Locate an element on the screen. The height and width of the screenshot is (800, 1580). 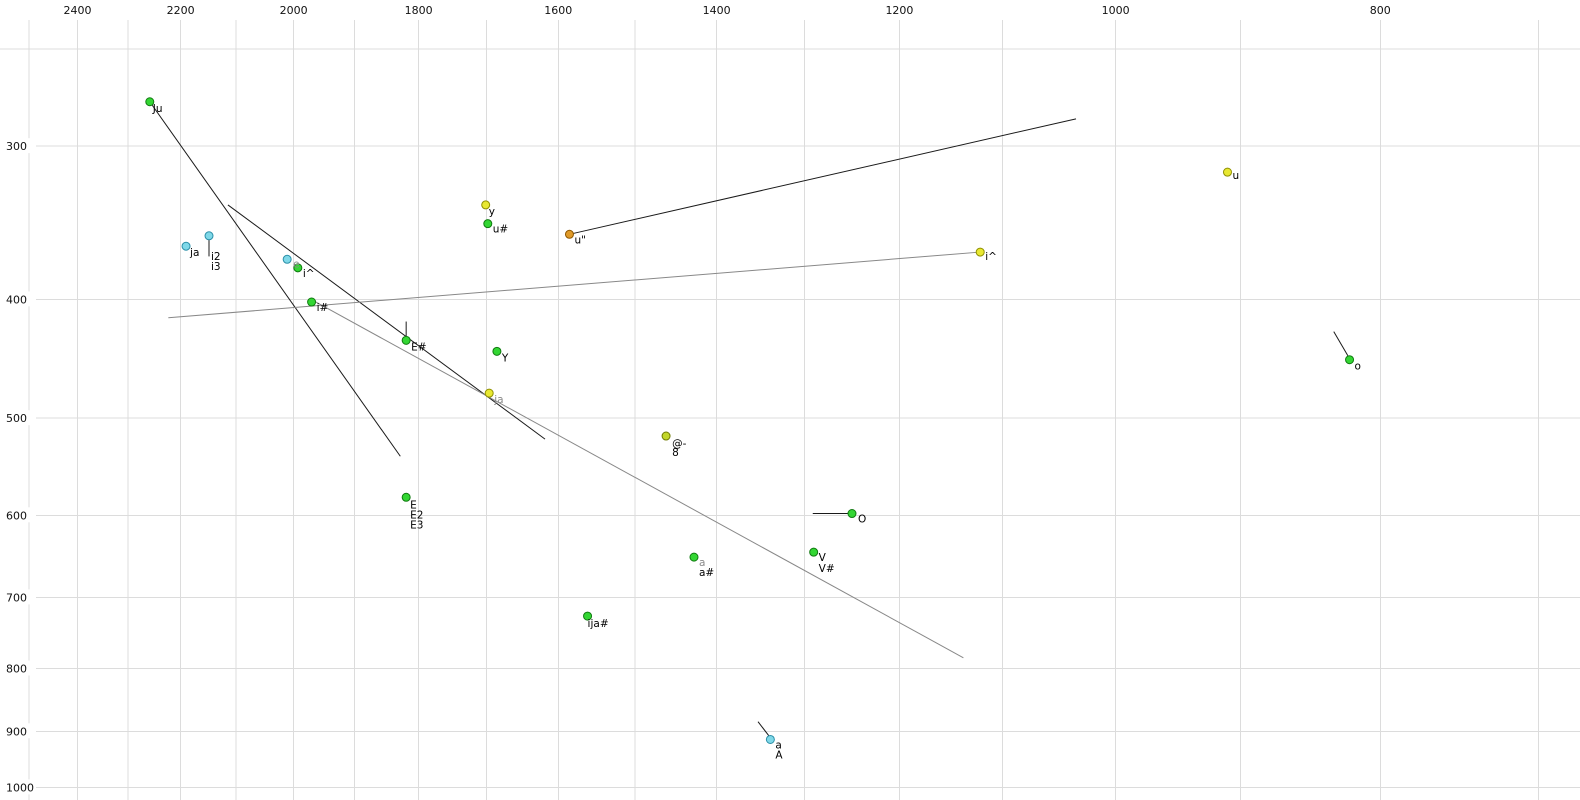
y-tick-label: 800 is located at coordinates (16, 669).